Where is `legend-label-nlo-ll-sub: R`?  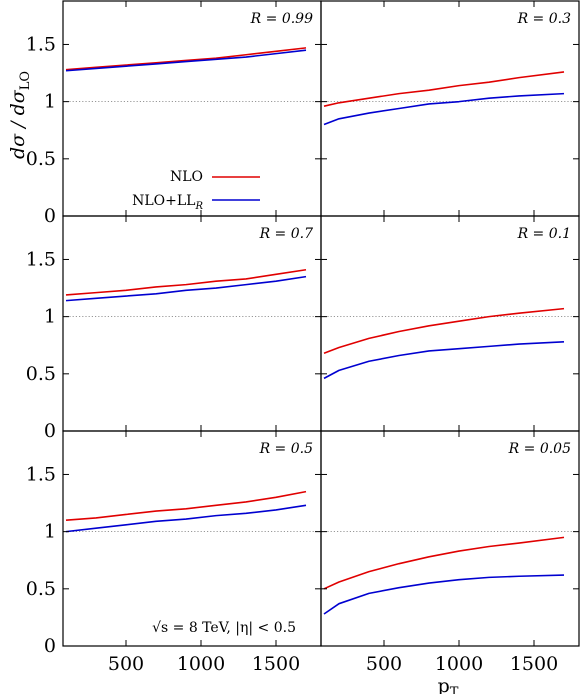 legend-label-nlo-ll-sub: R is located at coordinates (198, 206).